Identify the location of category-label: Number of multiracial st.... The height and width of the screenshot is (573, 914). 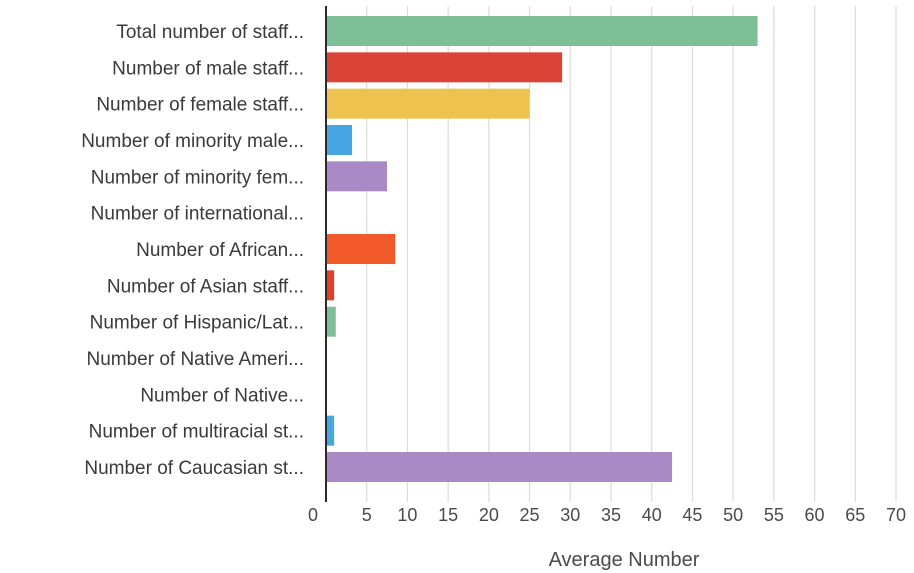
(196, 432).